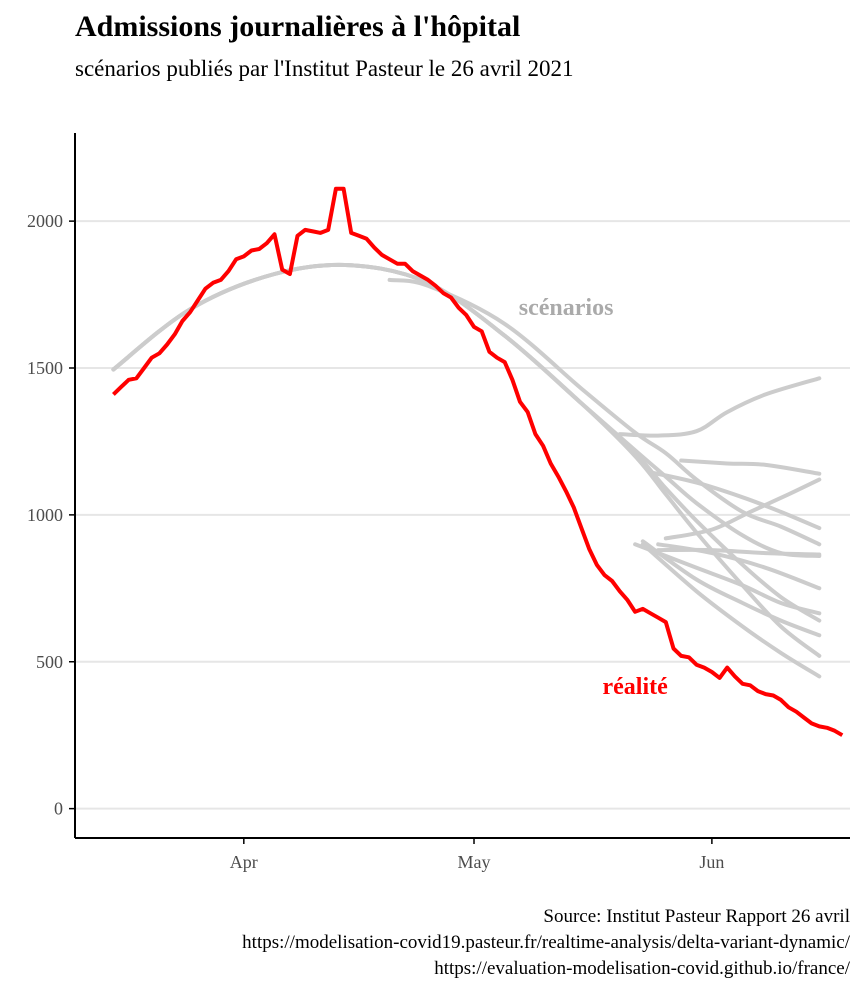 Image resolution: width=864 pixels, height=998 pixels. What do you see at coordinates (474, 862) in the screenshot?
I see `x-tick-label-may: May` at bounding box center [474, 862].